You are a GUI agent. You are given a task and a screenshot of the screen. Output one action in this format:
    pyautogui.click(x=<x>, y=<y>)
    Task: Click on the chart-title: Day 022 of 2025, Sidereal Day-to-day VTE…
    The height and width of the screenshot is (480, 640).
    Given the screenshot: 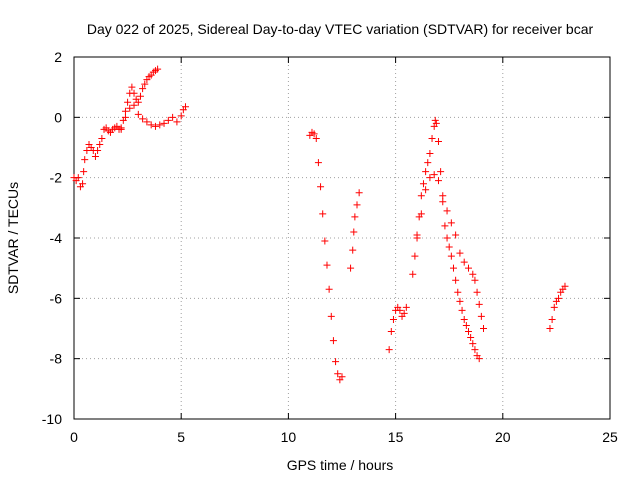 What is the action you would take?
    pyautogui.click(x=340, y=29)
    